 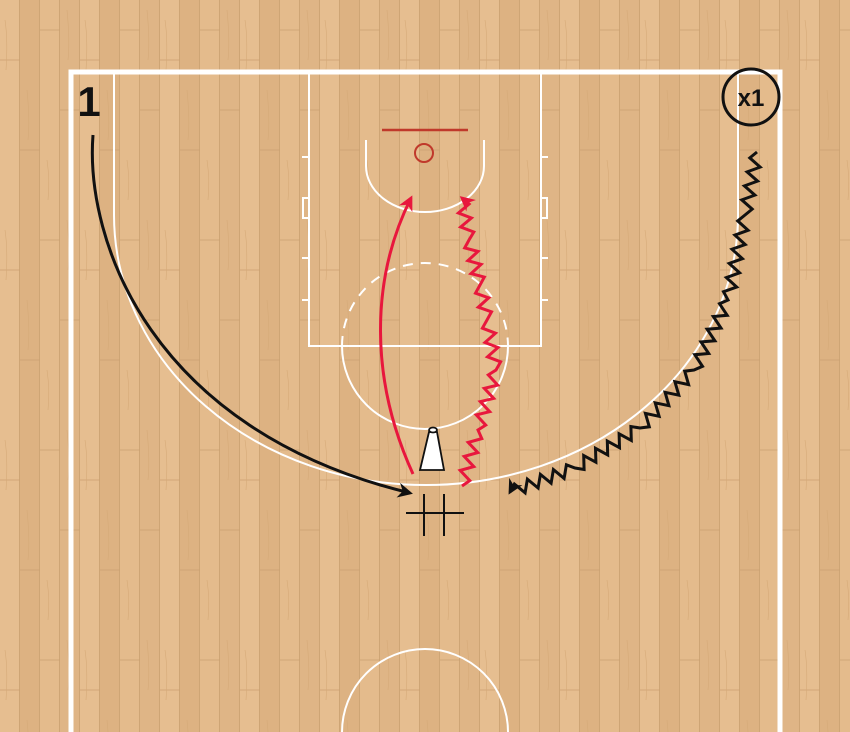 I want to click on screen-marker-icon, so click(x=435, y=515).